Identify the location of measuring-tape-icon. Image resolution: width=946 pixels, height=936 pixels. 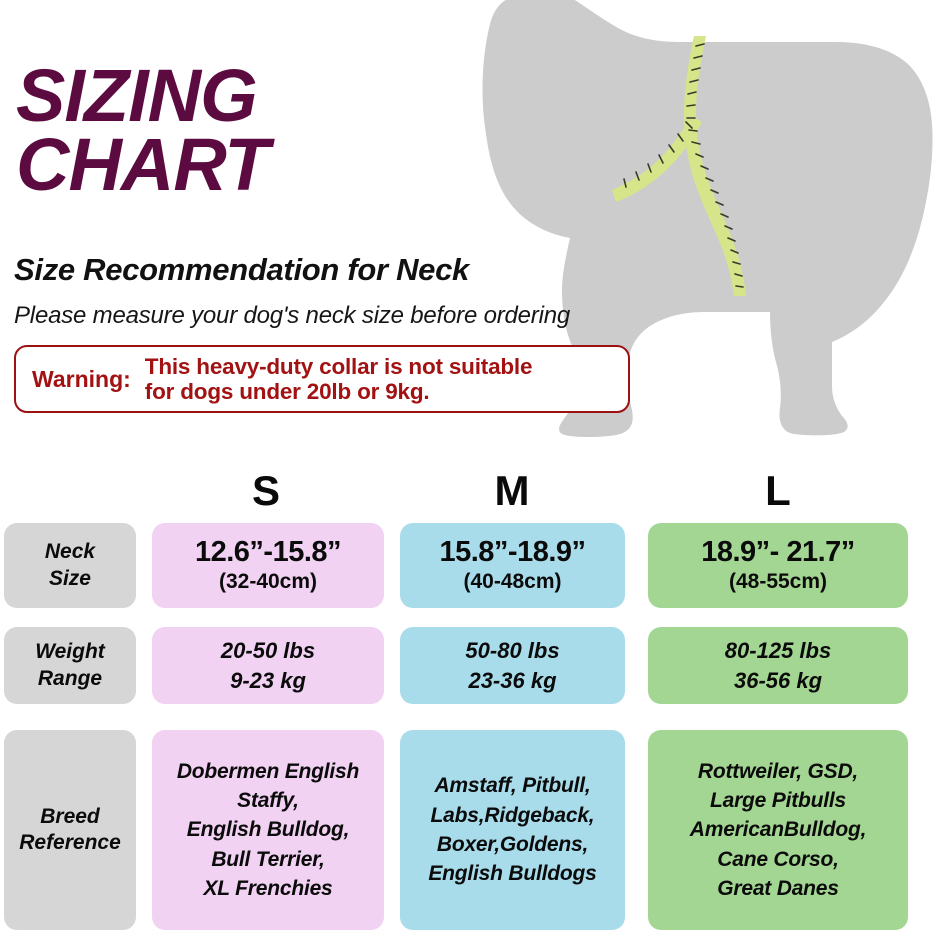
(679, 166).